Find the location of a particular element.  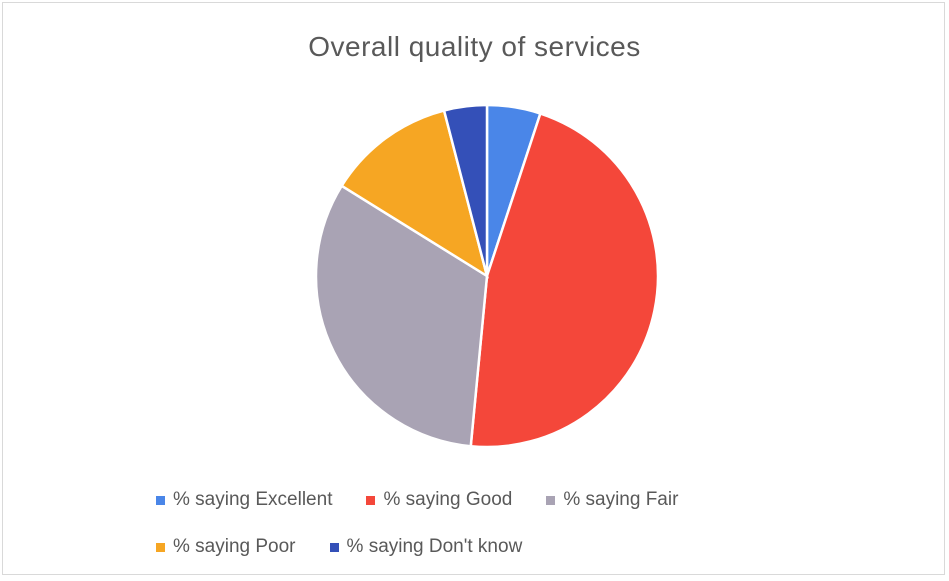

pie-slice-poor is located at coordinates (414, 193).